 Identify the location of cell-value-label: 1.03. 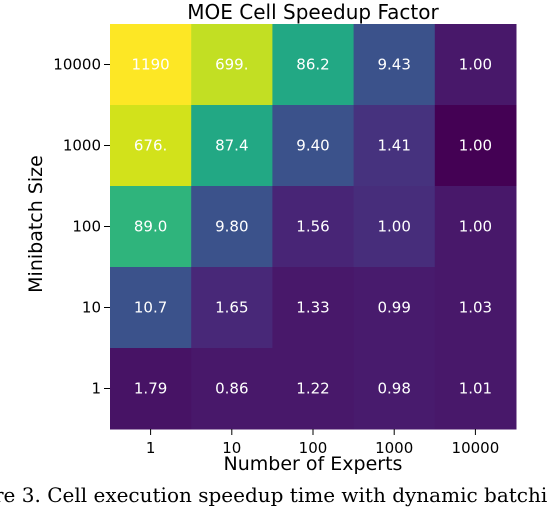
(475, 308).